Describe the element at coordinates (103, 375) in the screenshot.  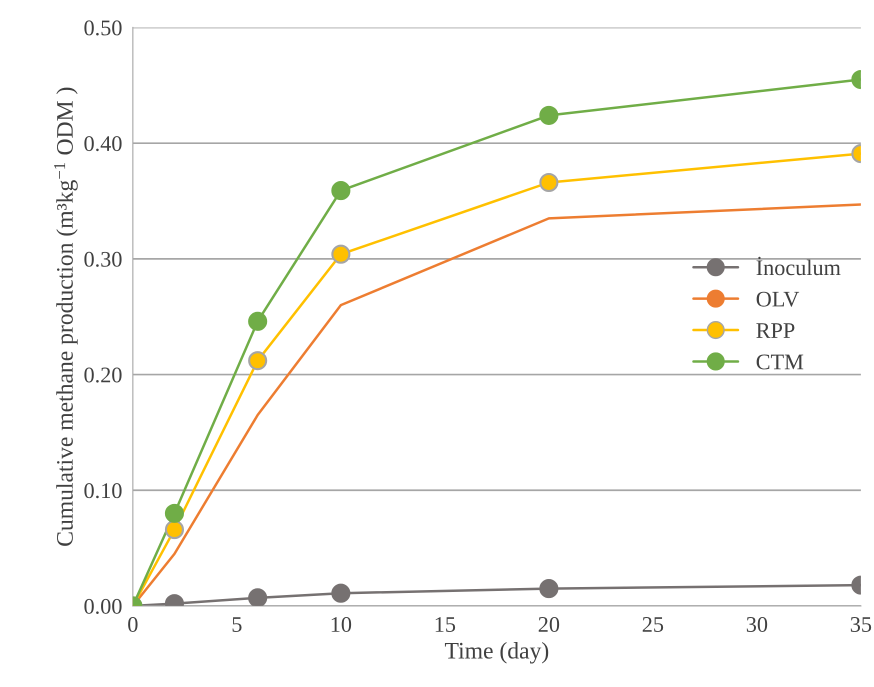
I see `y-tick-label: 0.20` at that location.